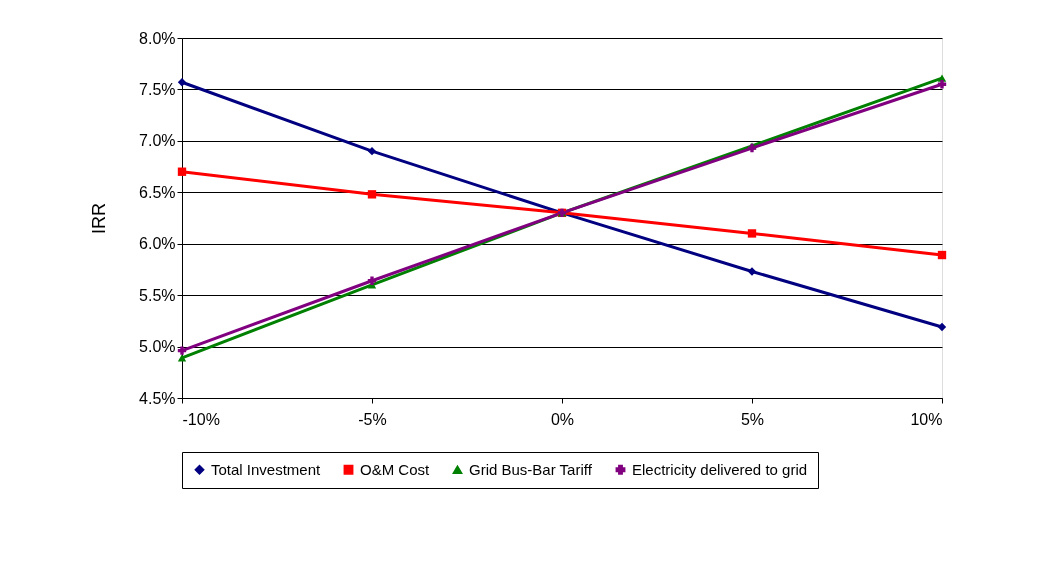  I want to click on x-tick-label: 0%, so click(562, 419).